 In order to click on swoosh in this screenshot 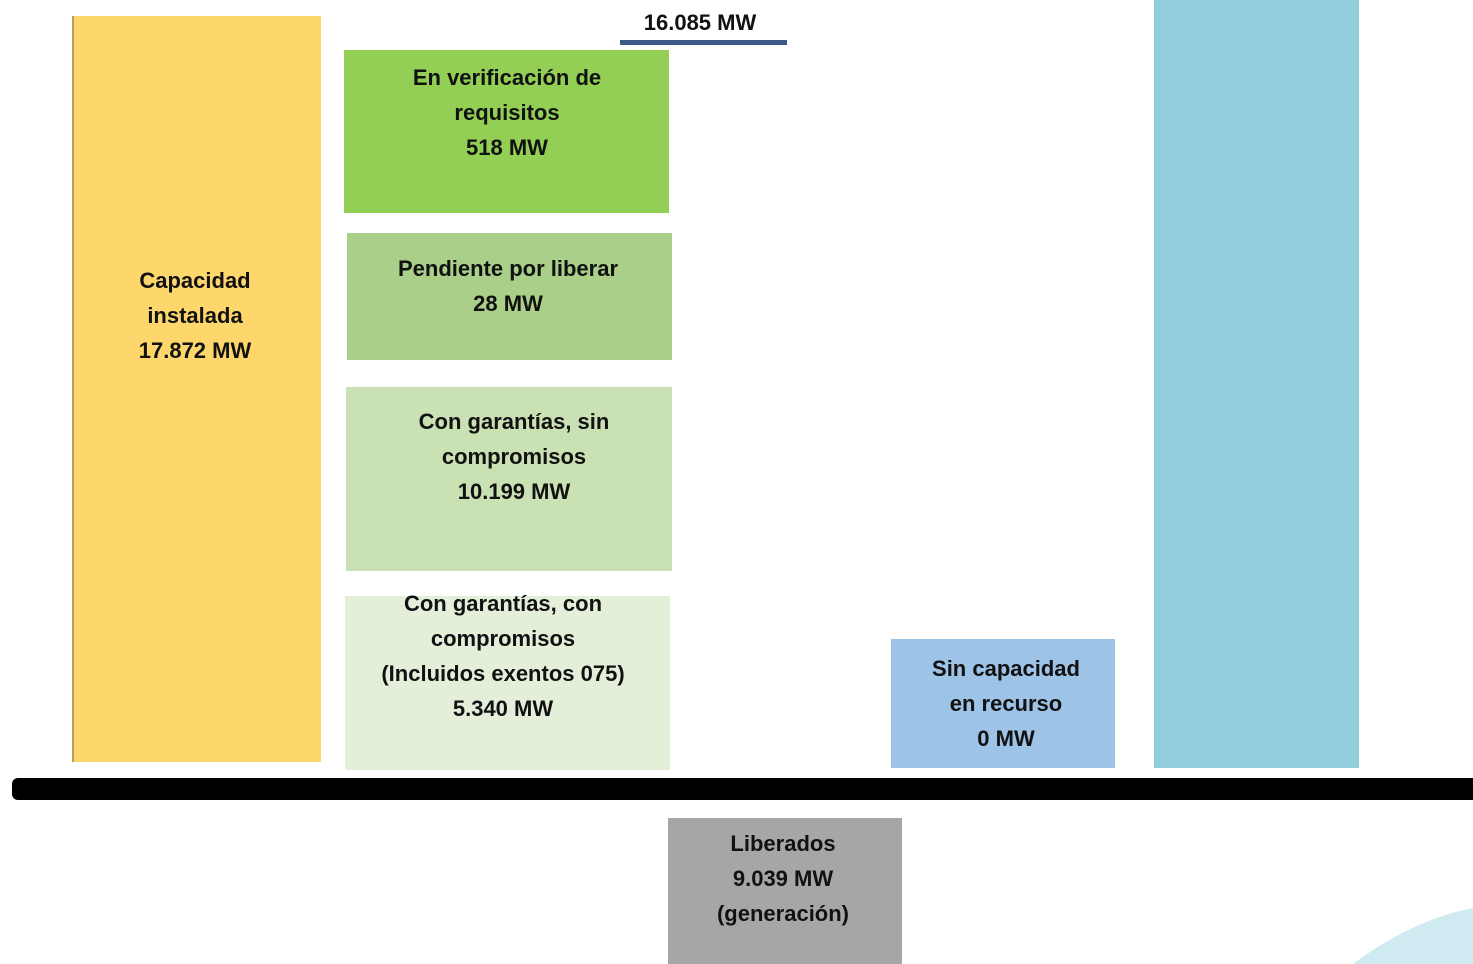, I will do `click(1413, 936)`.